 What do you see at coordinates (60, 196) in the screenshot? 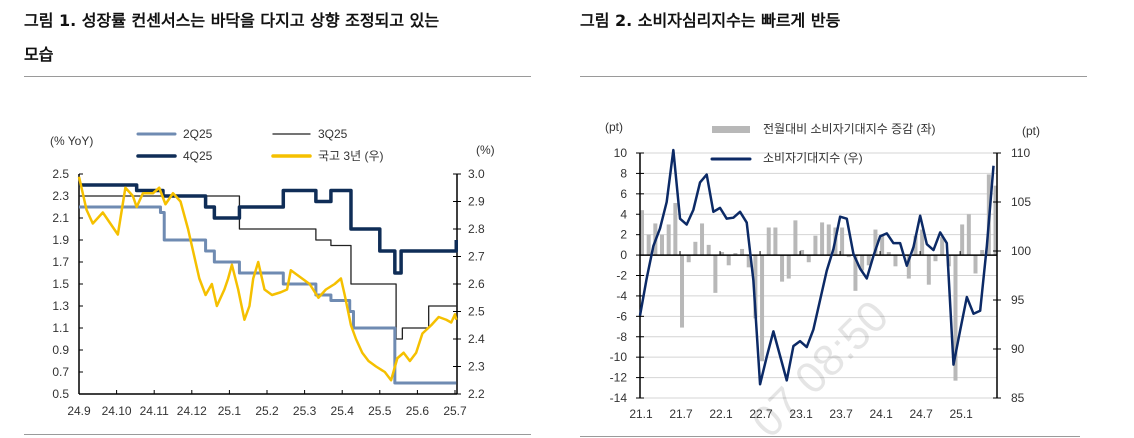
I see `c1-left-tick-label: 2.3` at bounding box center [60, 196].